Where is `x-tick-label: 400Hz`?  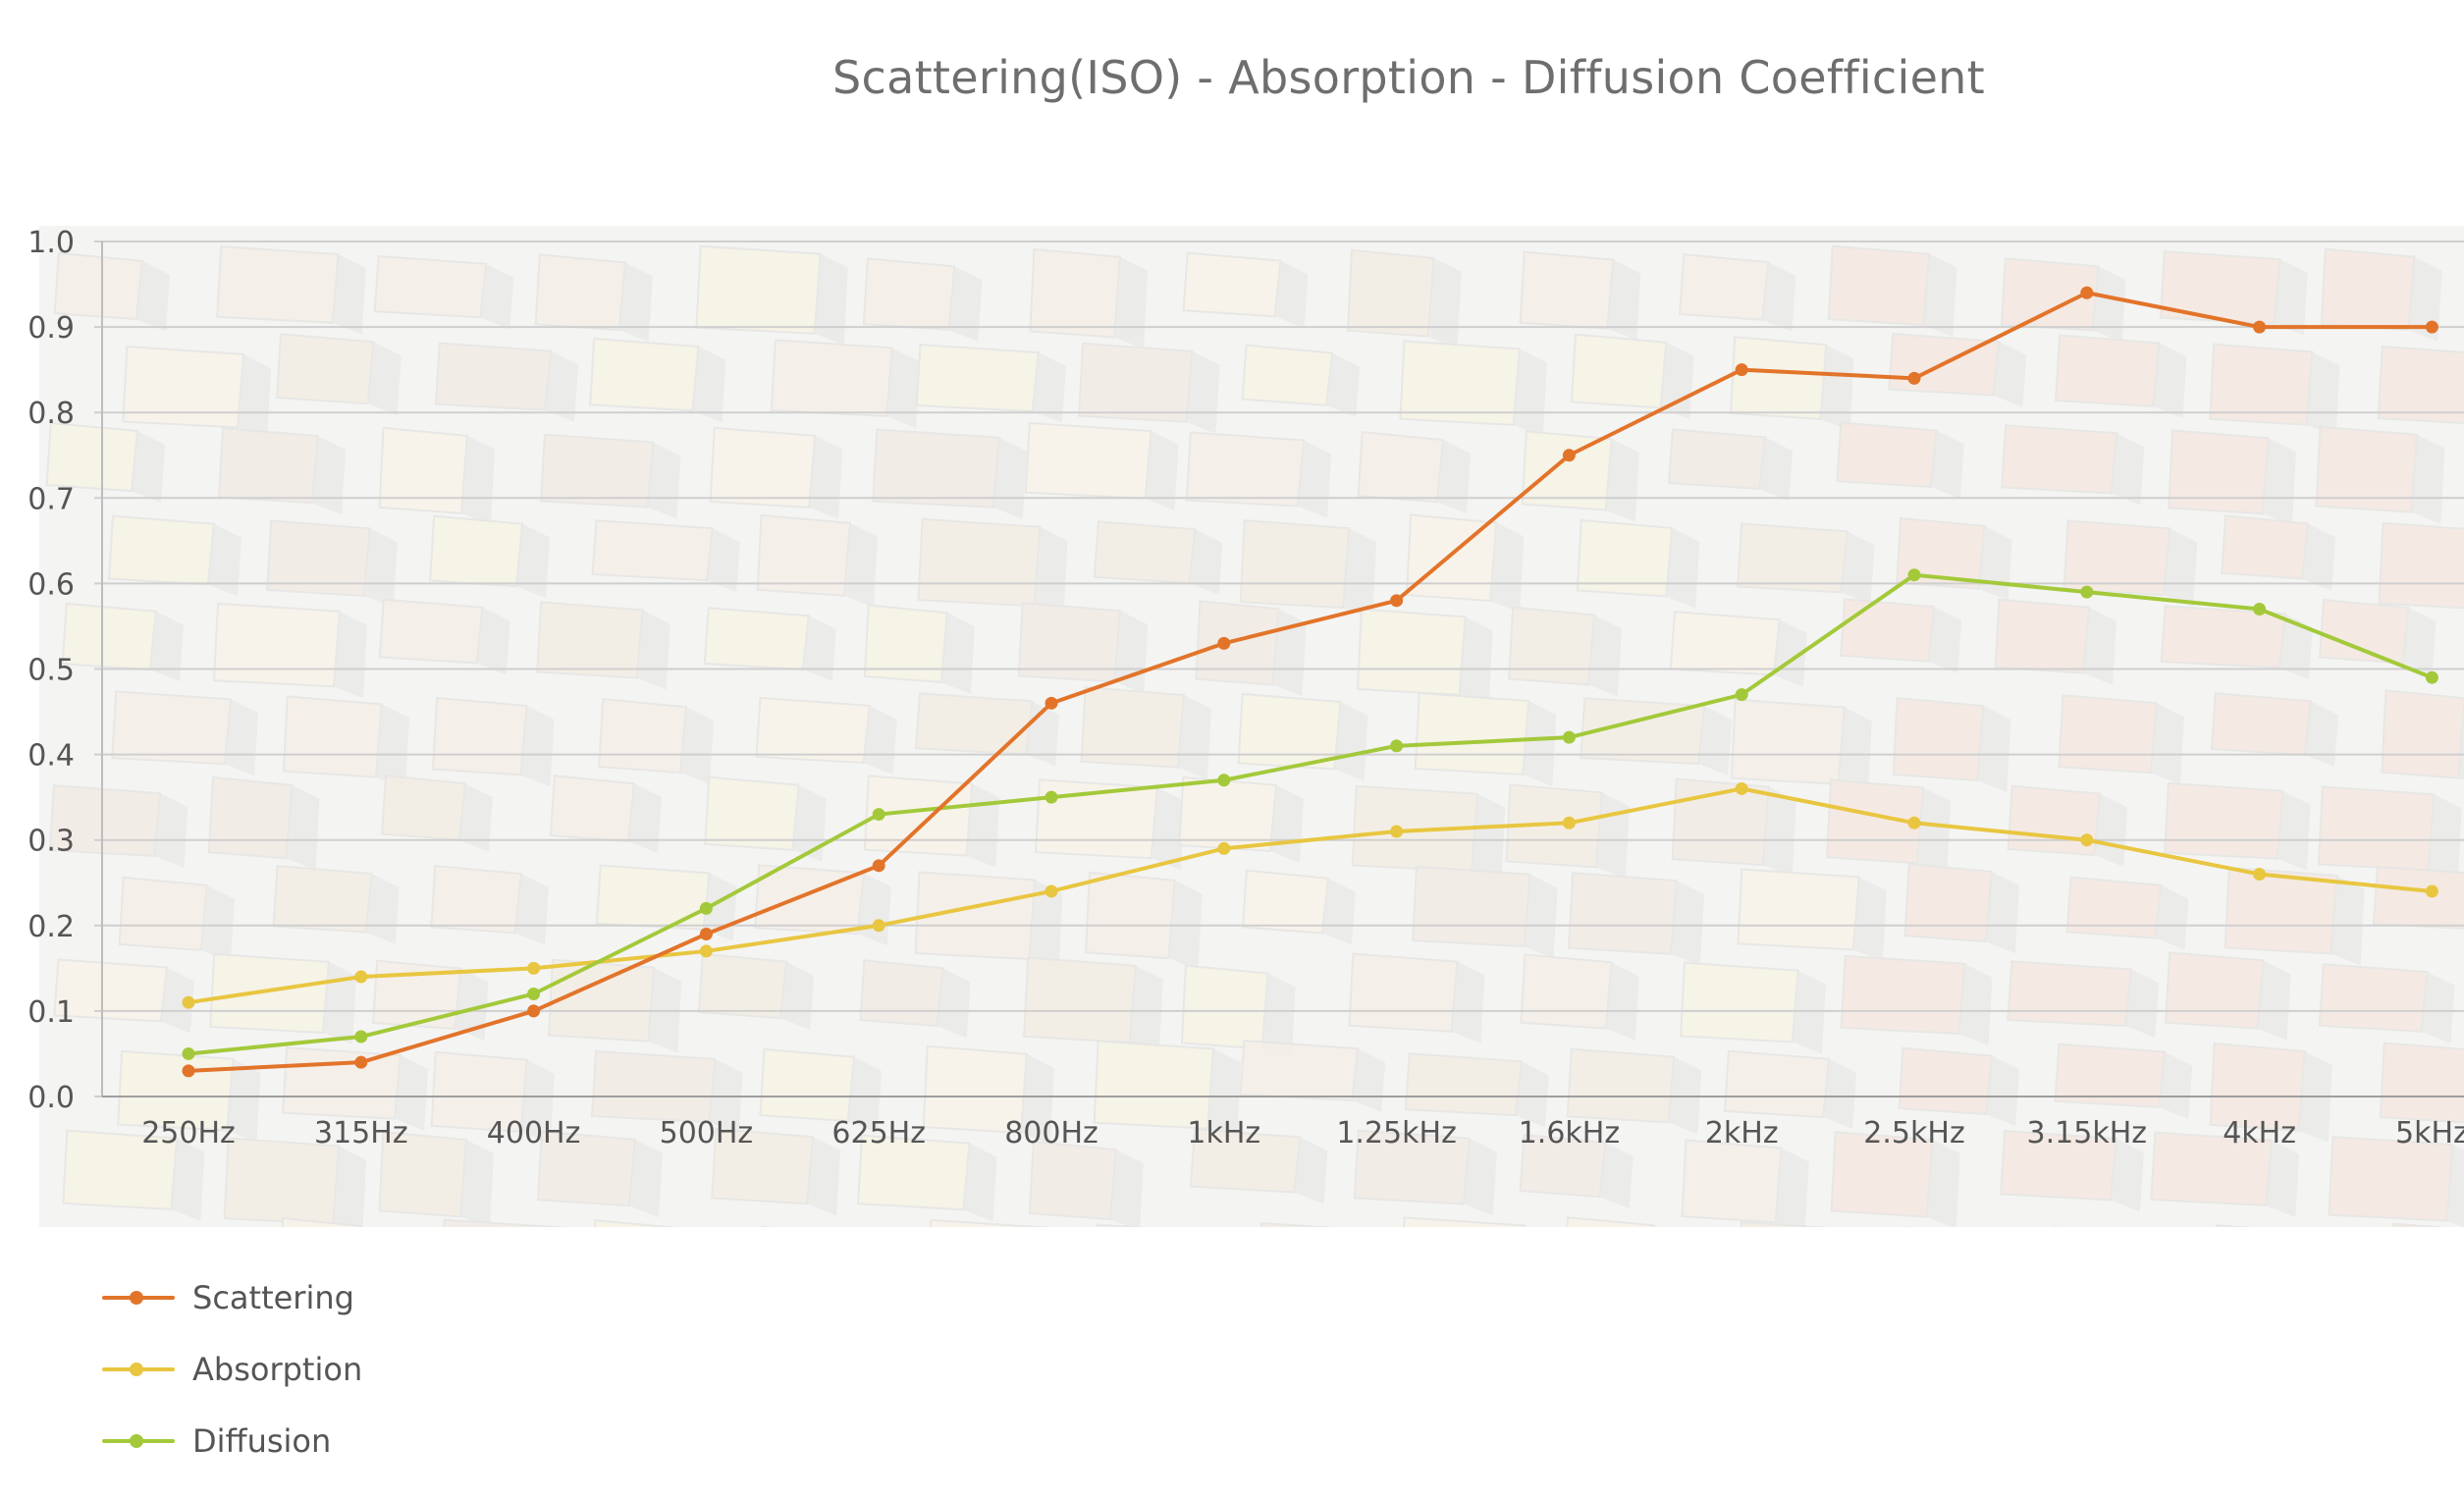
x-tick-label: 400Hz is located at coordinates (534, 1133).